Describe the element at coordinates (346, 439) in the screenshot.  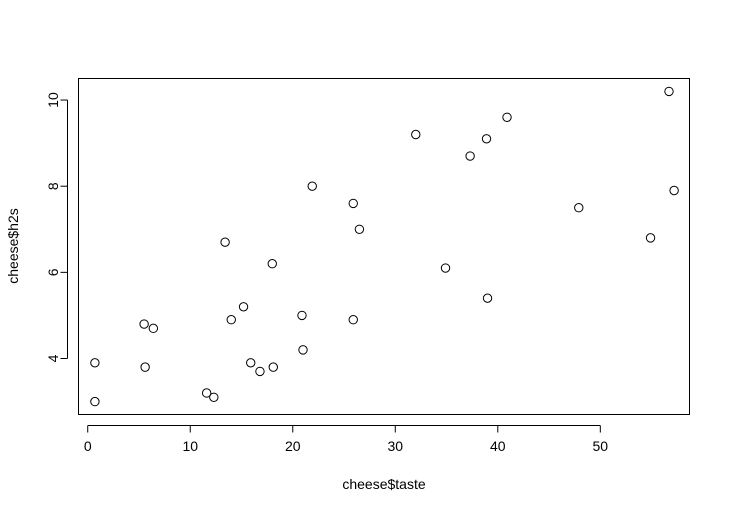
I see `x-axis: 0 10 20 30 40 50` at that location.